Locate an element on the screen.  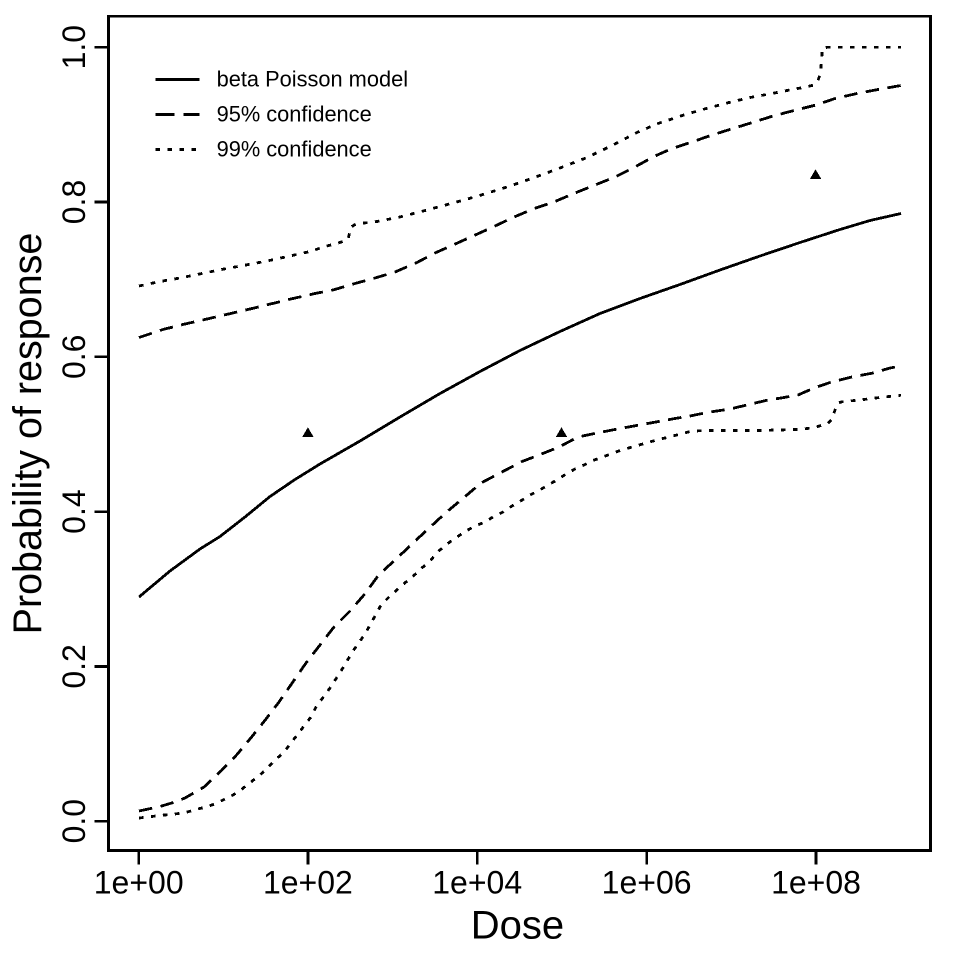
svg-text: Probability of response is located at coordinates (28, 434).